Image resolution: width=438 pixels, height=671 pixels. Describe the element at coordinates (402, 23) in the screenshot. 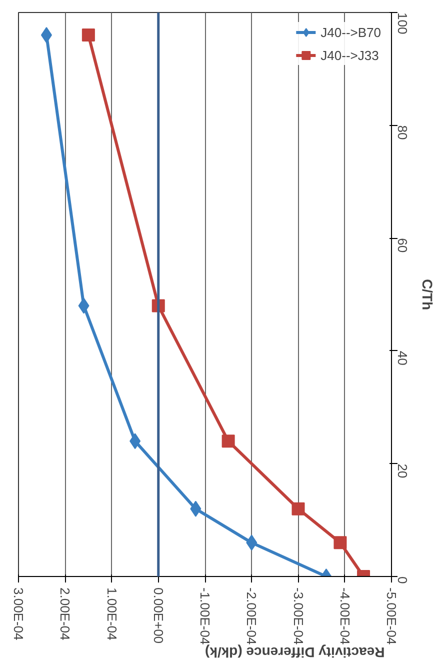

I see `y-tick-label: 100` at that location.